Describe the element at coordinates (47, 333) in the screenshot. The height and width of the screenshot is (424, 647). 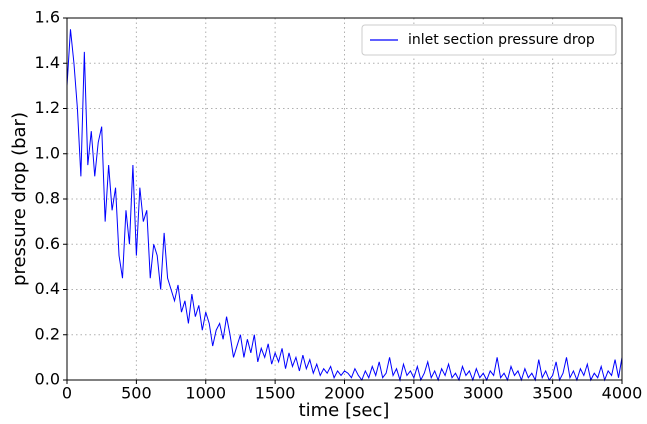
I see `y-tick-label: 0.2` at that location.